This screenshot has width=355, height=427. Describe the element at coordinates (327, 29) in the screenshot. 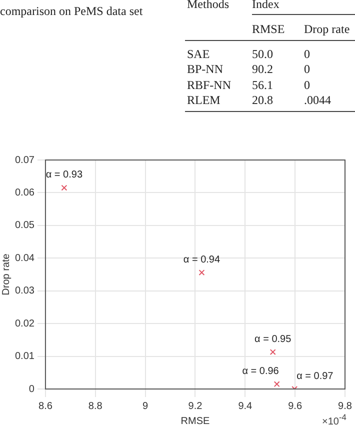

I see `text: Drop rate` at that location.